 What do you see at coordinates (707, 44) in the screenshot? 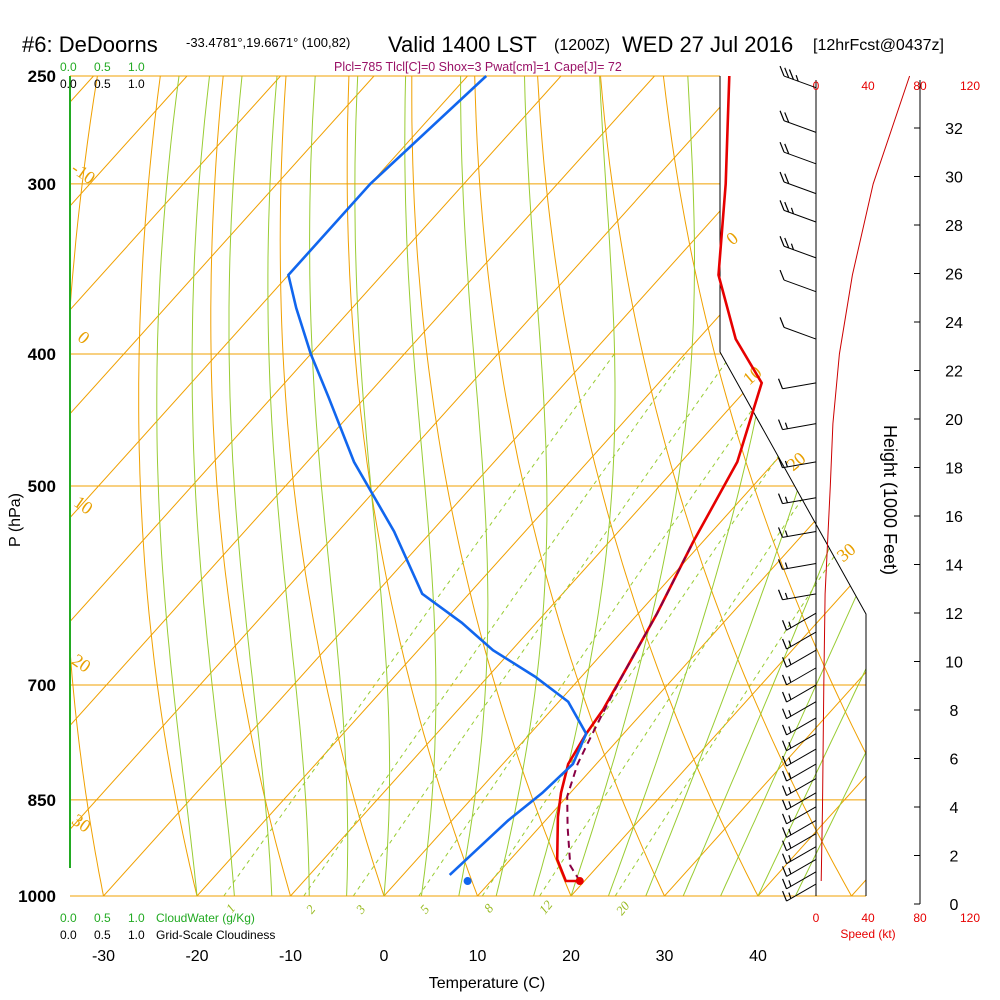
I see `title-date: WED 27 Jul 2016` at bounding box center [707, 44].